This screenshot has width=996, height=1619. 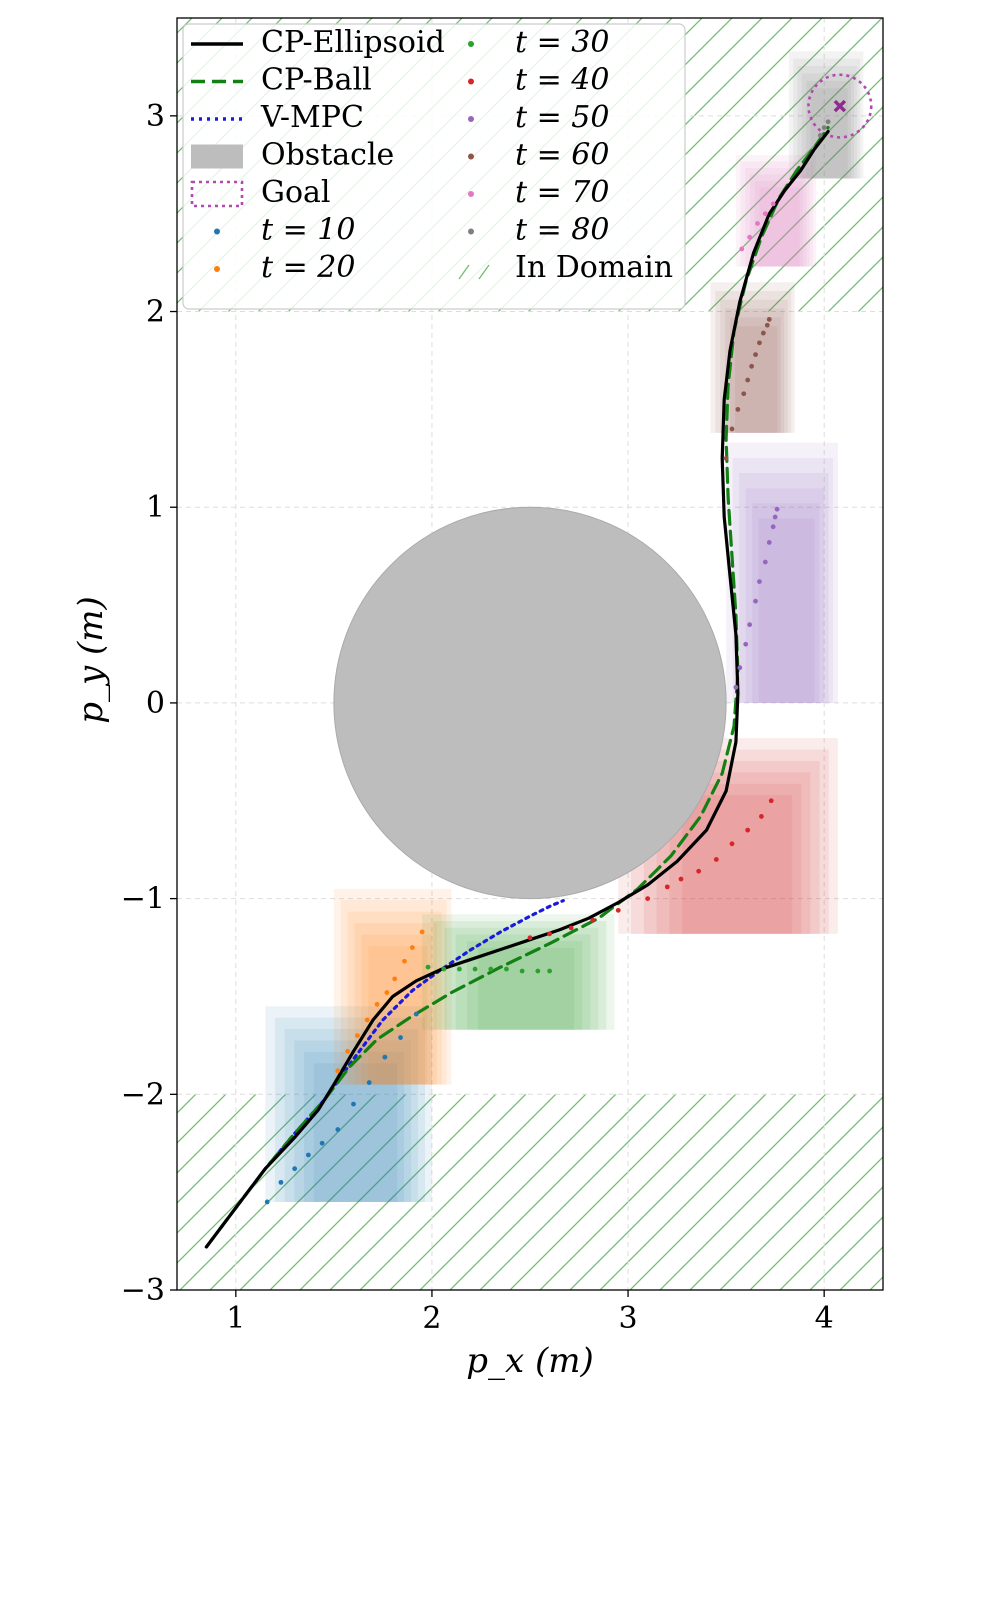 What do you see at coordinates (155, 507) in the screenshot?
I see `y-tick-label: 1` at bounding box center [155, 507].